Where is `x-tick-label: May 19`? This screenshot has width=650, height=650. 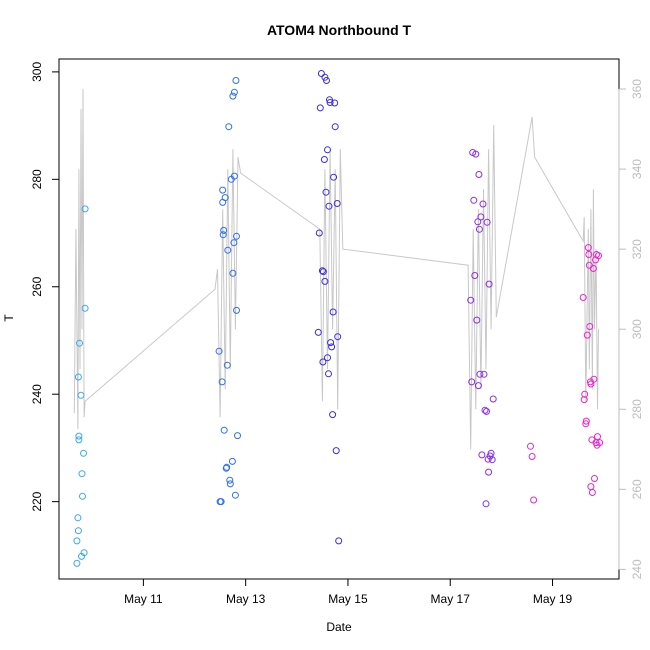 x-tick-label: May 19 is located at coordinates (553, 599).